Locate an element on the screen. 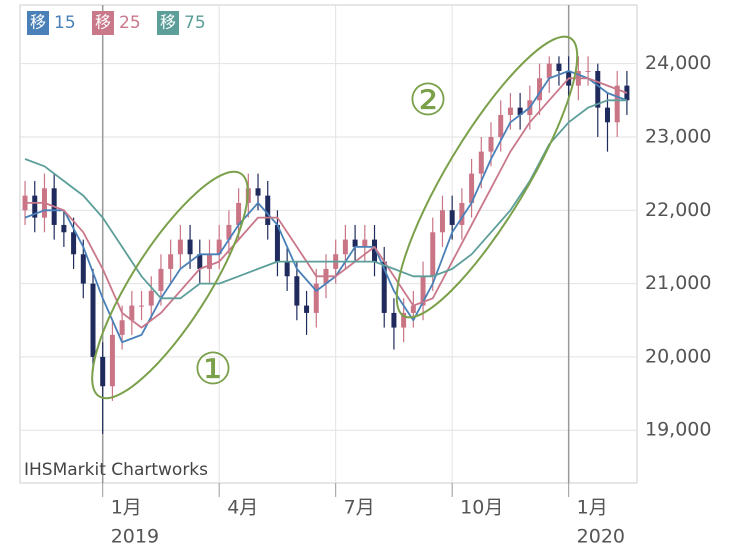 The height and width of the screenshot is (555, 750). legend: 移 15 移 25 移 75 is located at coordinates (116, 23).